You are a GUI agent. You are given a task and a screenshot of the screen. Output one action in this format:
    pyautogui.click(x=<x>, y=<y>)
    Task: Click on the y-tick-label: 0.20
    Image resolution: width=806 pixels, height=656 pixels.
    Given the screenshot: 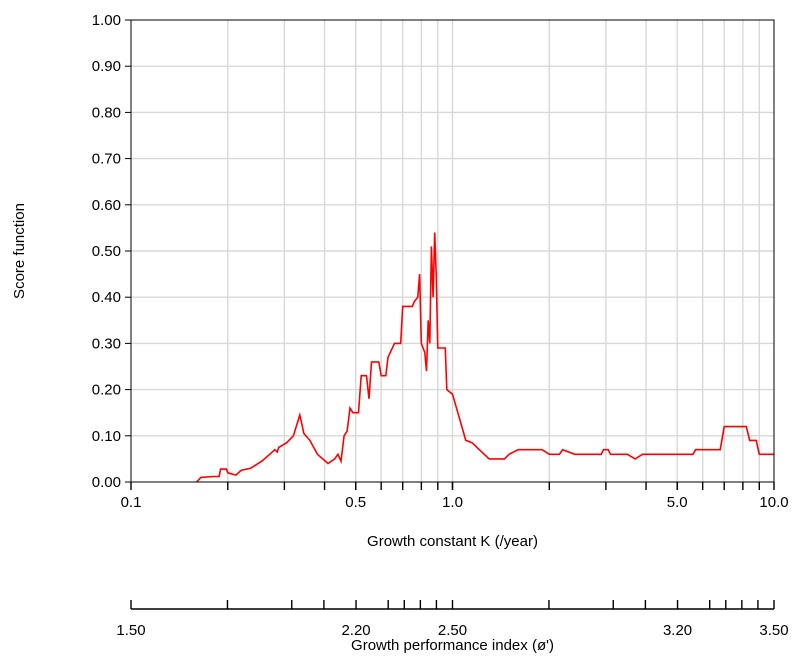 What is the action you would take?
    pyautogui.click(x=106, y=390)
    